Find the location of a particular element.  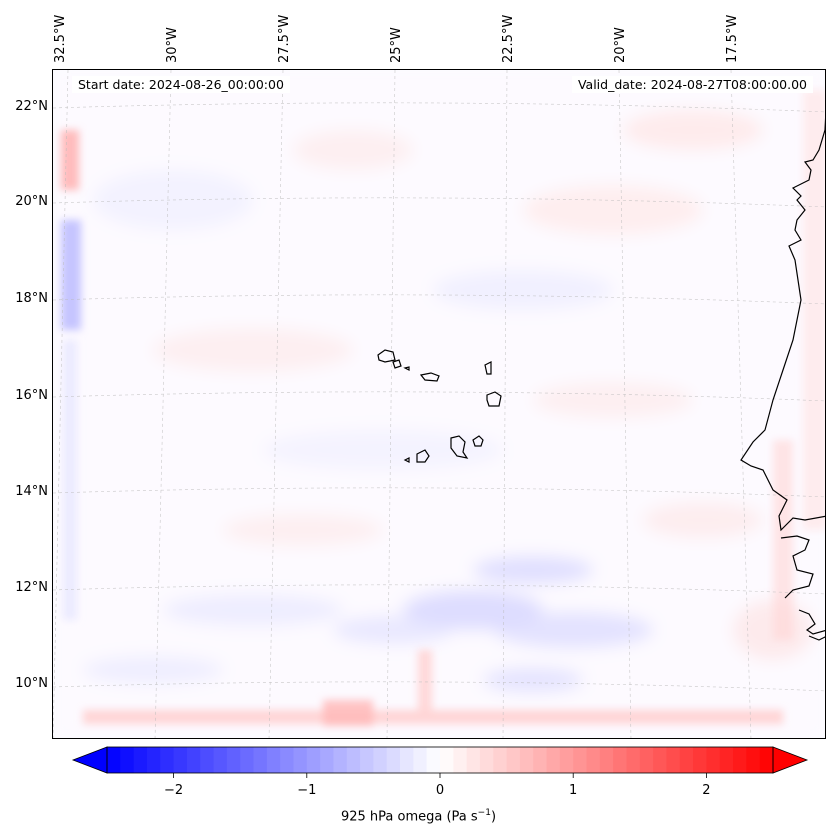

longitude-label: 32.5°W is located at coordinates (60, 38).